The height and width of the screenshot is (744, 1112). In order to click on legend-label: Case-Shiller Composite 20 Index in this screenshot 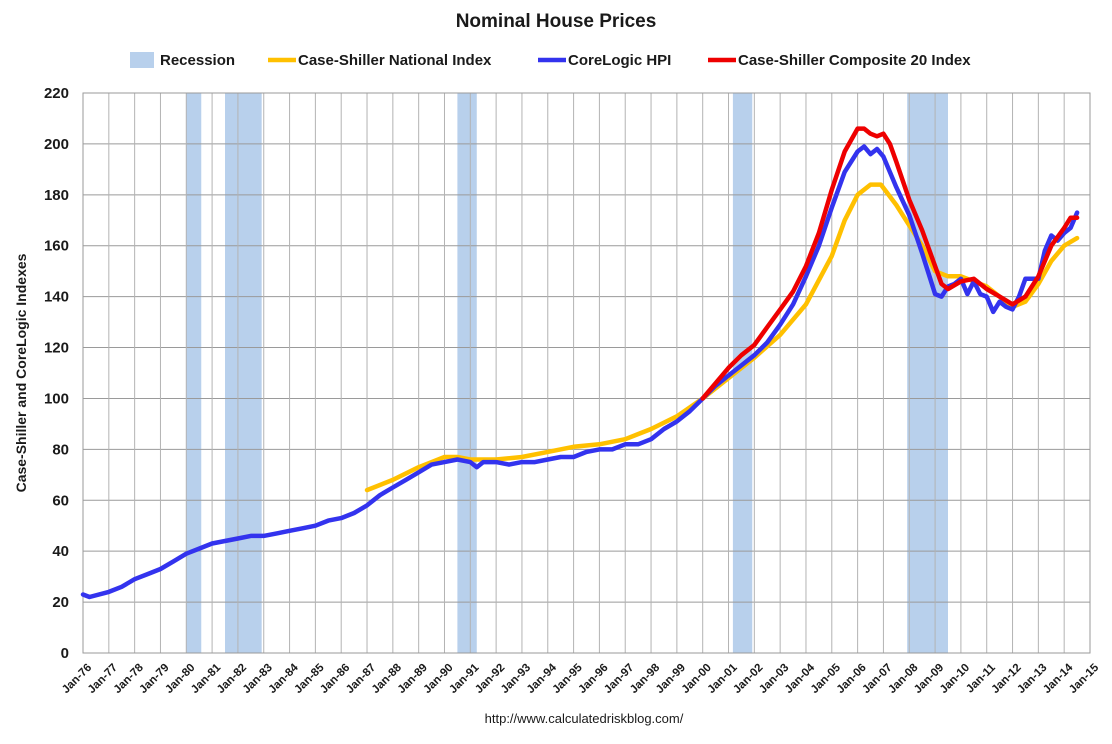, I will do `click(854, 60)`.